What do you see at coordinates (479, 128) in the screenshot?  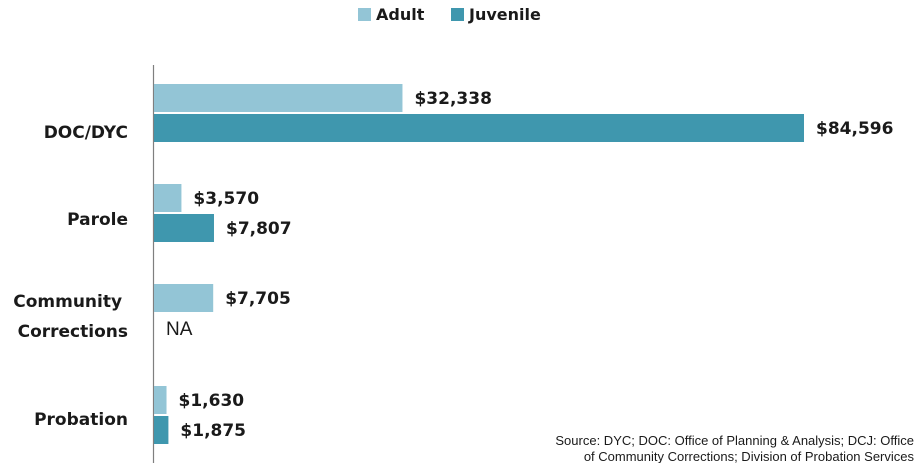 I see `bar-doc-dyc-juvenile` at bounding box center [479, 128].